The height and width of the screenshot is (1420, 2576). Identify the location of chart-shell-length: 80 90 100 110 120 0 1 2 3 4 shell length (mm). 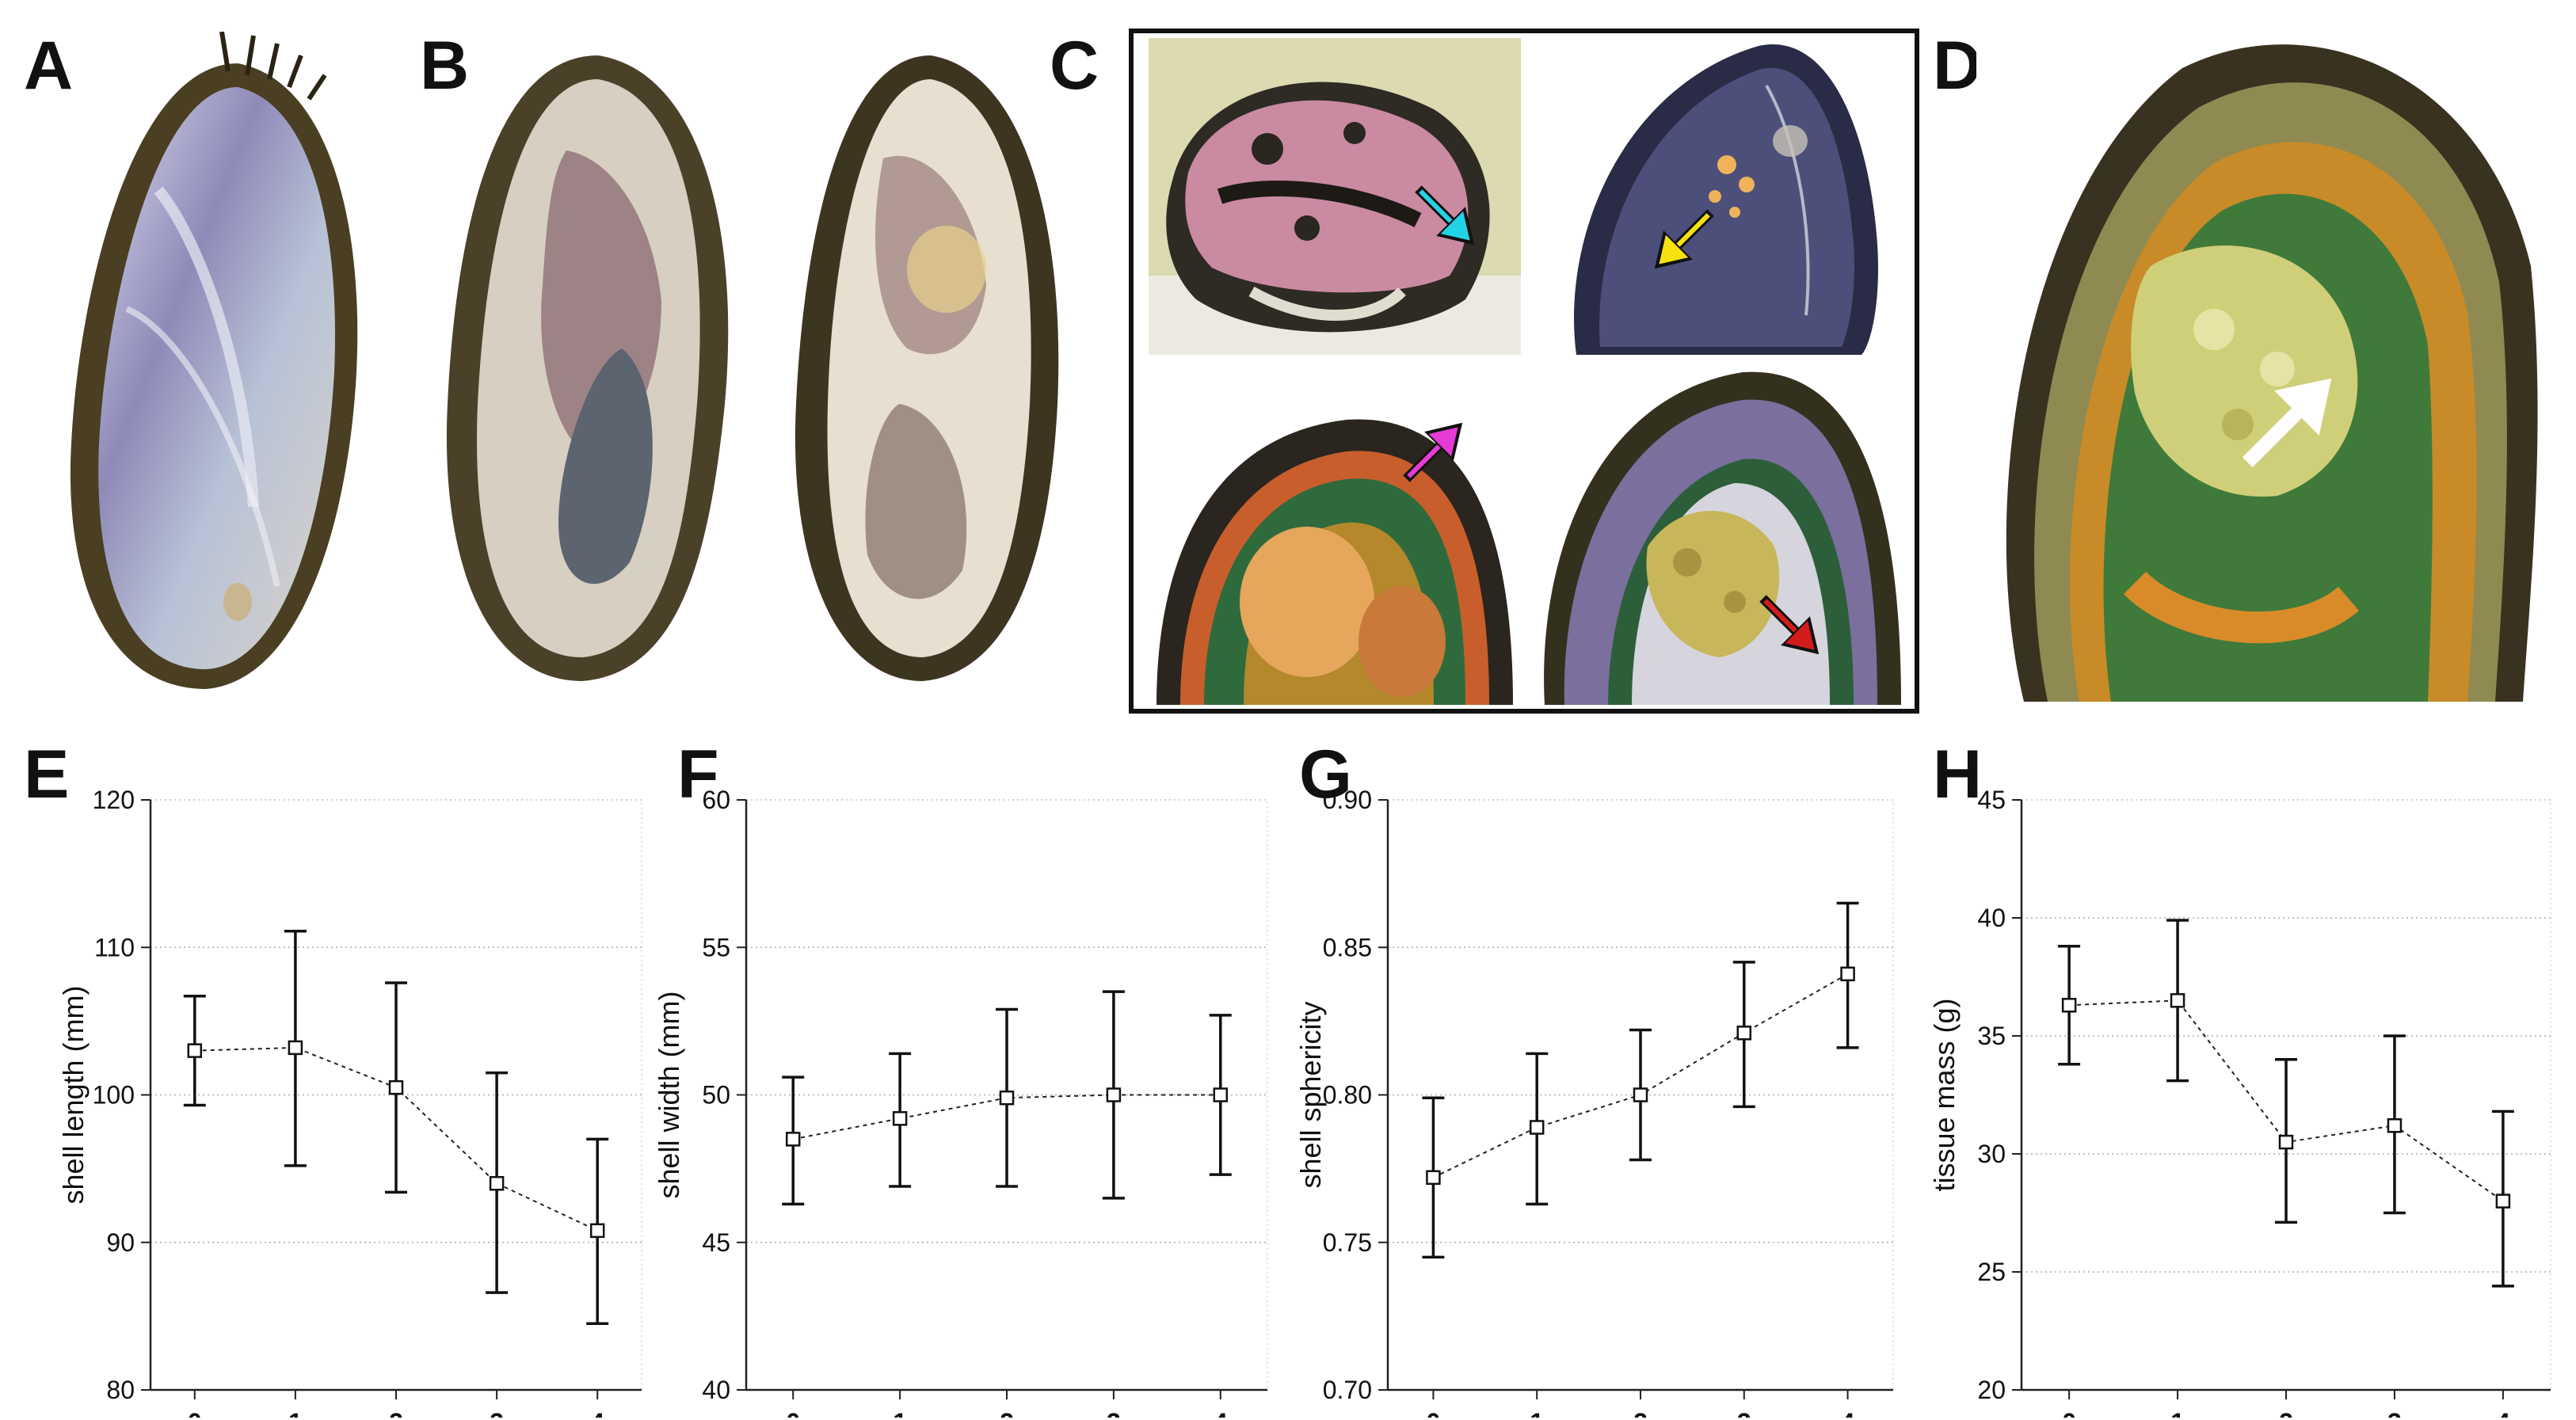
(350, 1102).